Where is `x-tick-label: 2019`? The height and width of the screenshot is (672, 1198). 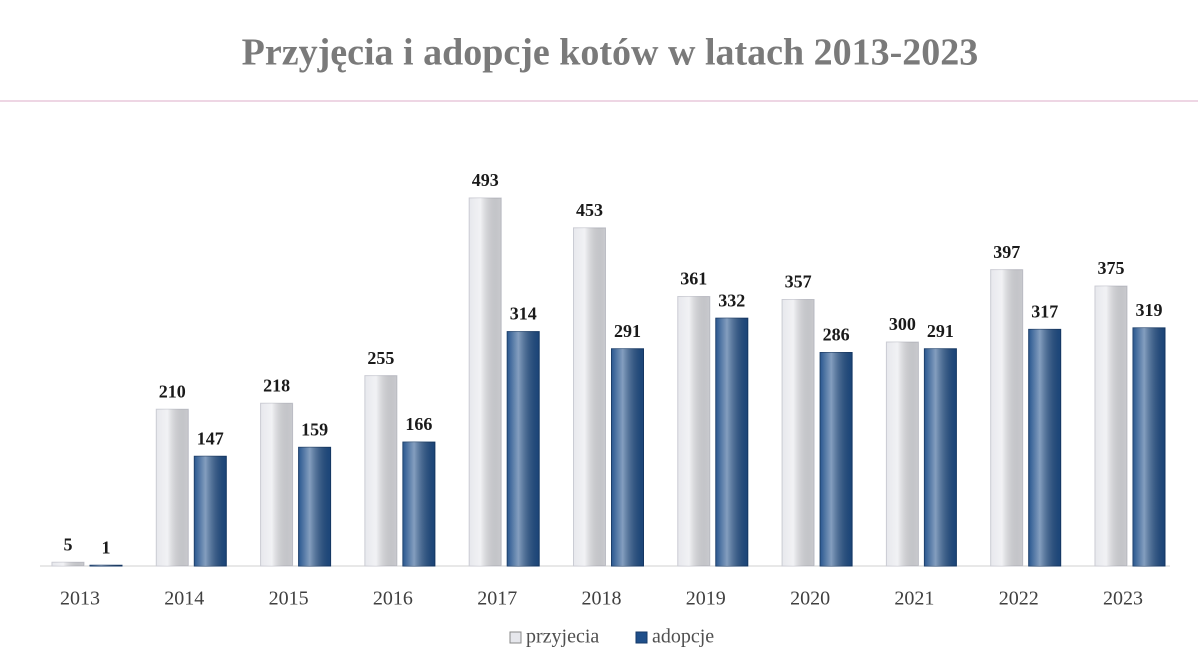 x-tick-label: 2019 is located at coordinates (706, 599).